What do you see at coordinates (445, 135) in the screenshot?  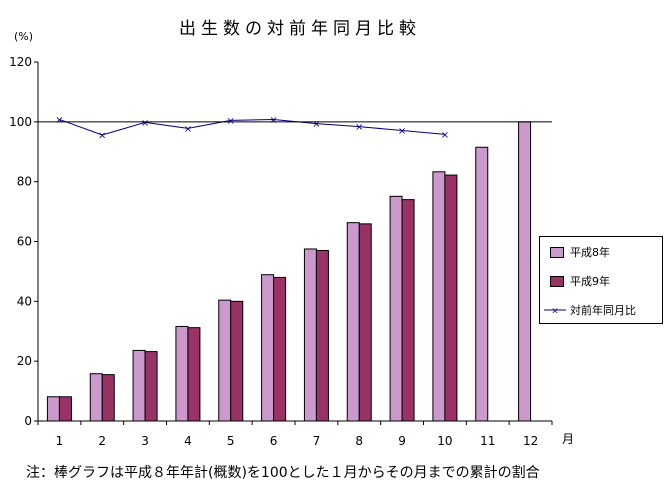 I see `ratio-marker-10: ×` at bounding box center [445, 135].